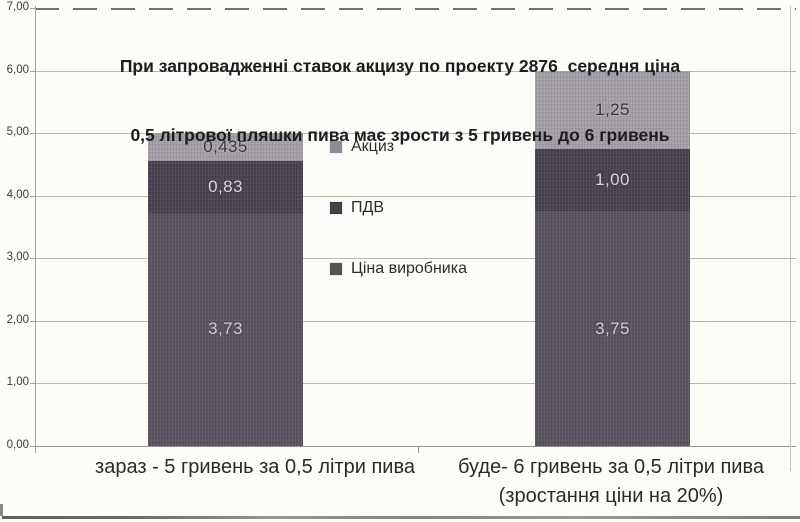 The width and height of the screenshot is (800, 522). What do you see at coordinates (17, 382) in the screenshot?
I see `y-axis-tick-label: 1,00` at bounding box center [17, 382].